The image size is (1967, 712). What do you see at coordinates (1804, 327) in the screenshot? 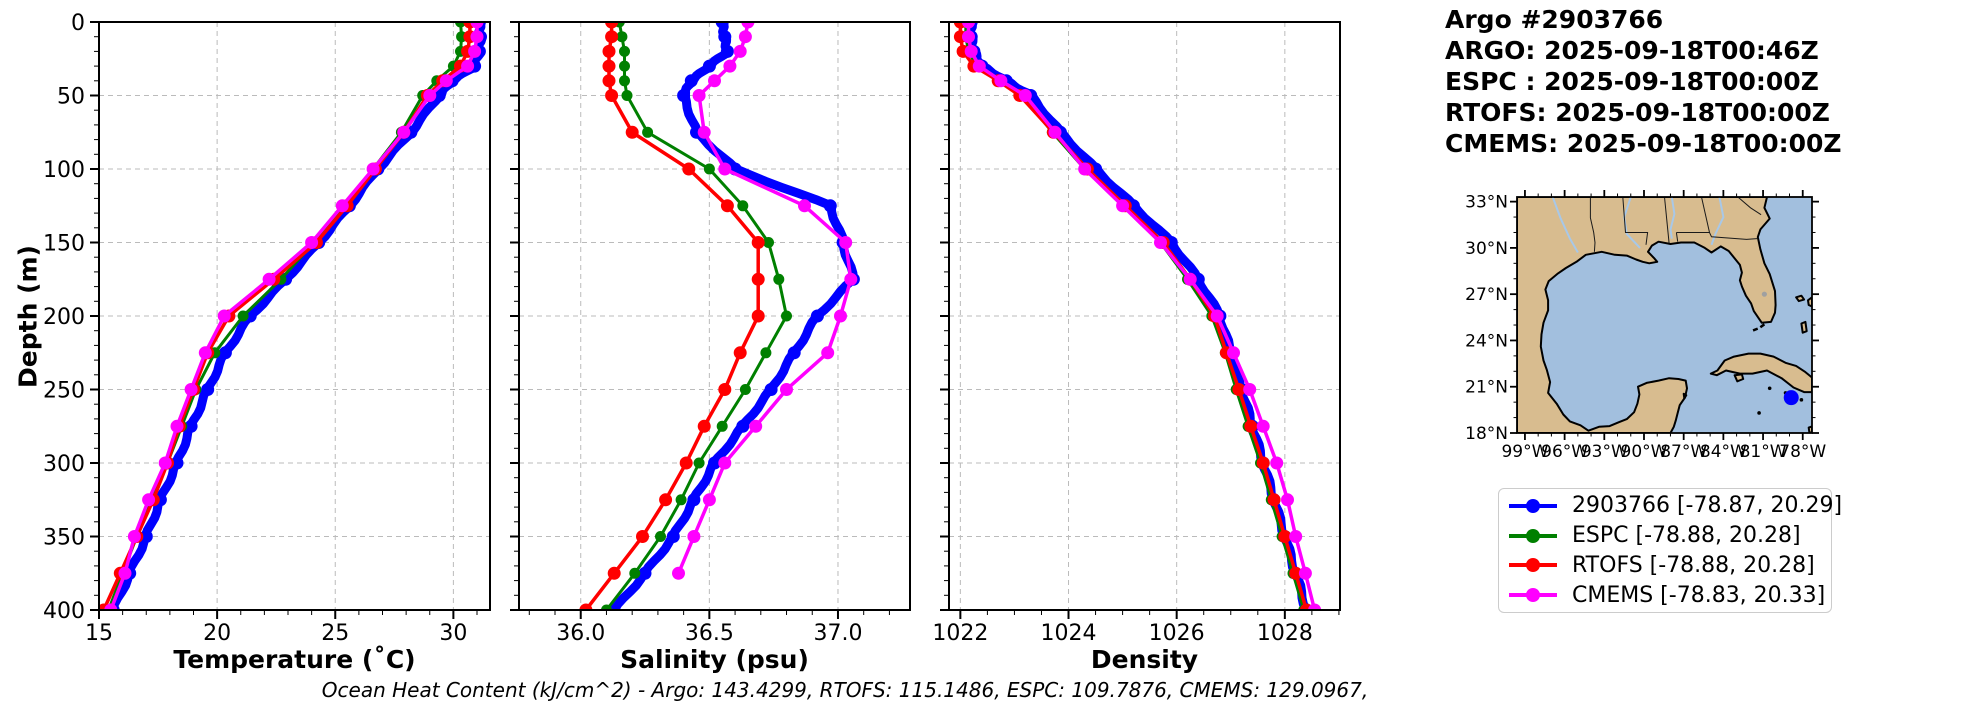
I see `land-andros-island` at bounding box center [1804, 327].